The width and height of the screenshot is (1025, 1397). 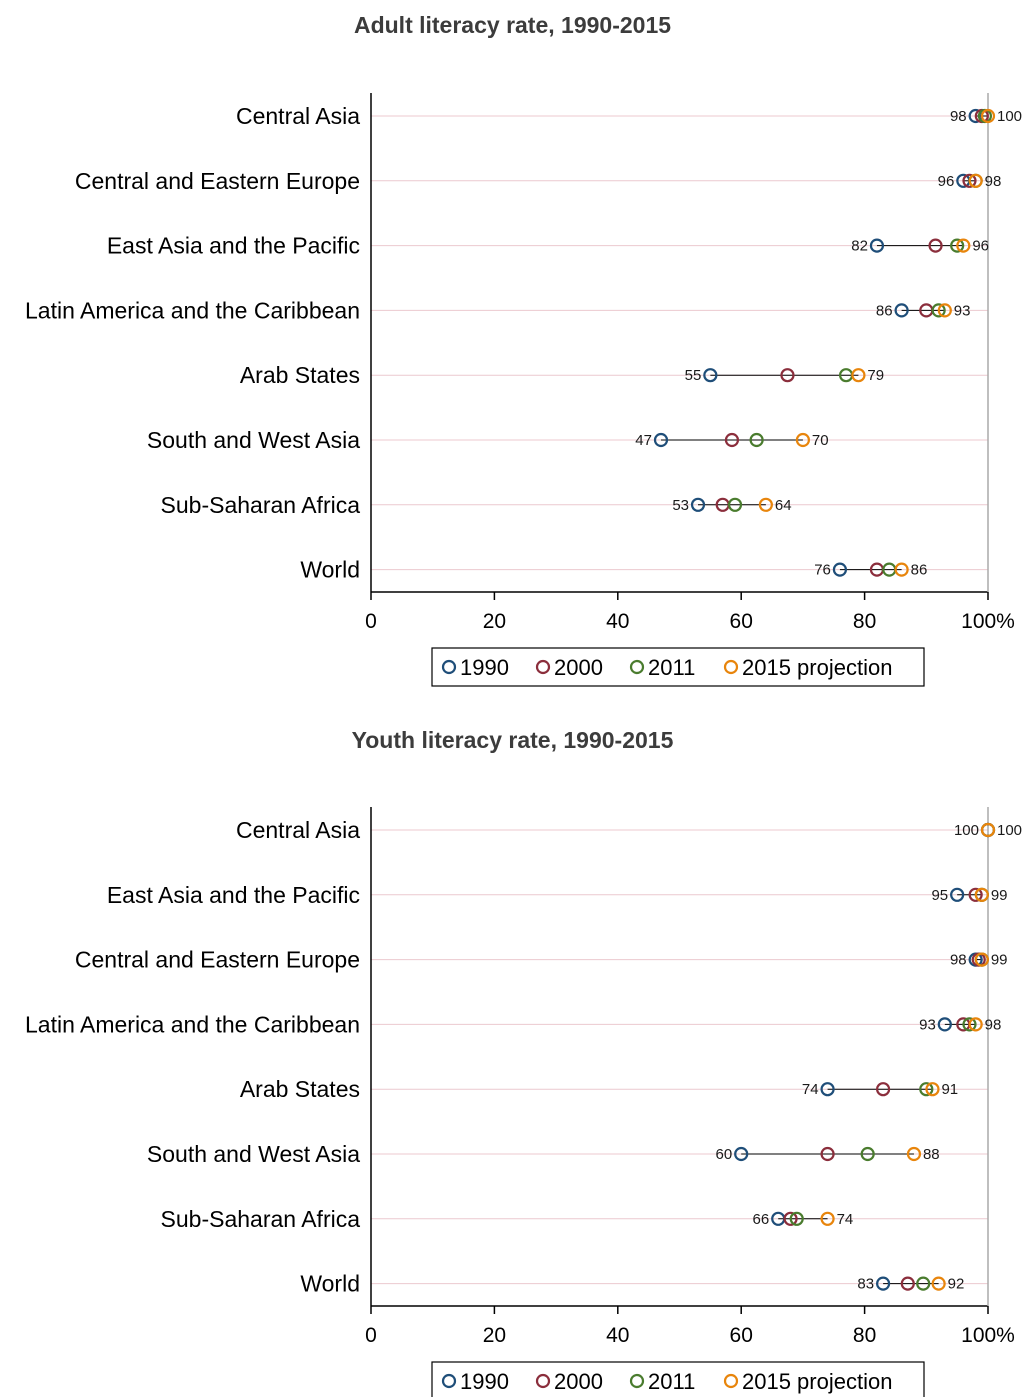 I want to click on data-label-end: 88, so click(x=931, y=1154).